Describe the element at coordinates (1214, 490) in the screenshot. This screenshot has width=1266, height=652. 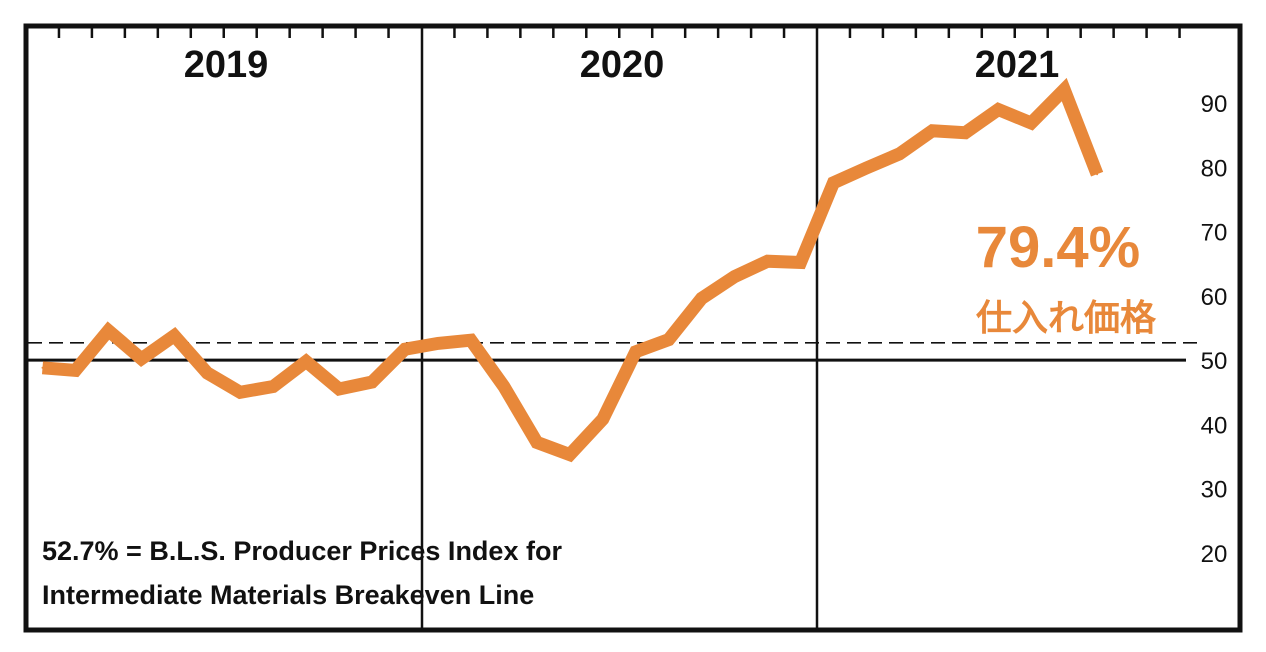
I see `y-tick-label: 30` at that location.